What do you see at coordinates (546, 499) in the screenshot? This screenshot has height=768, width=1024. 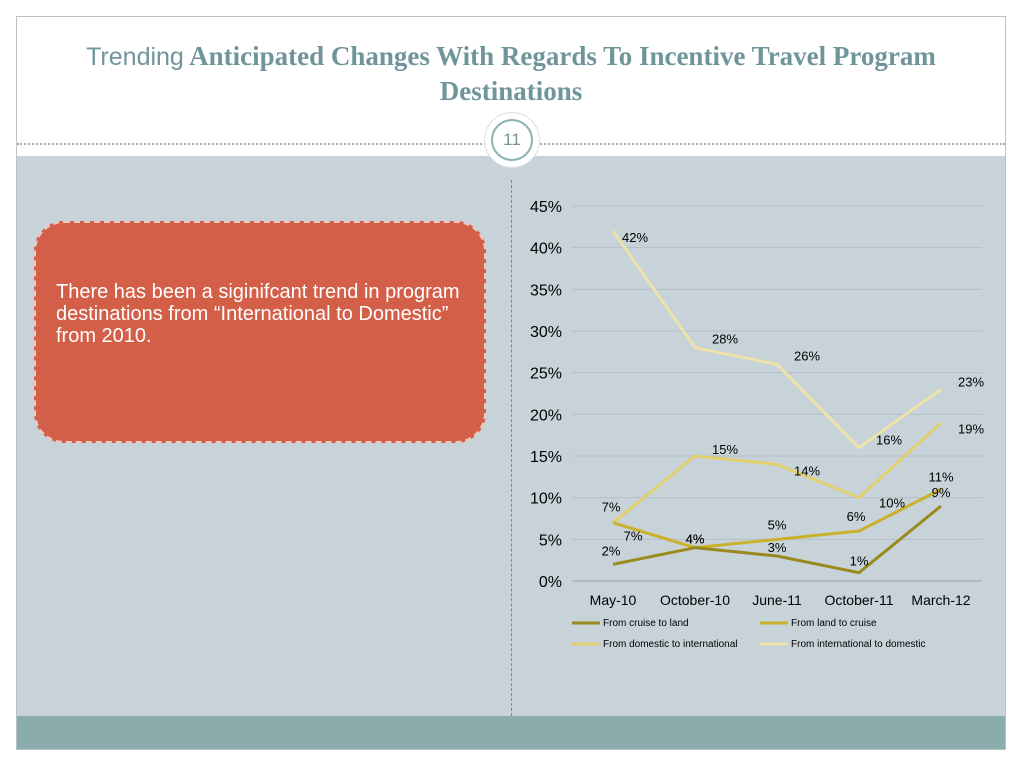 I see `y-tick-label: 10%` at bounding box center [546, 499].